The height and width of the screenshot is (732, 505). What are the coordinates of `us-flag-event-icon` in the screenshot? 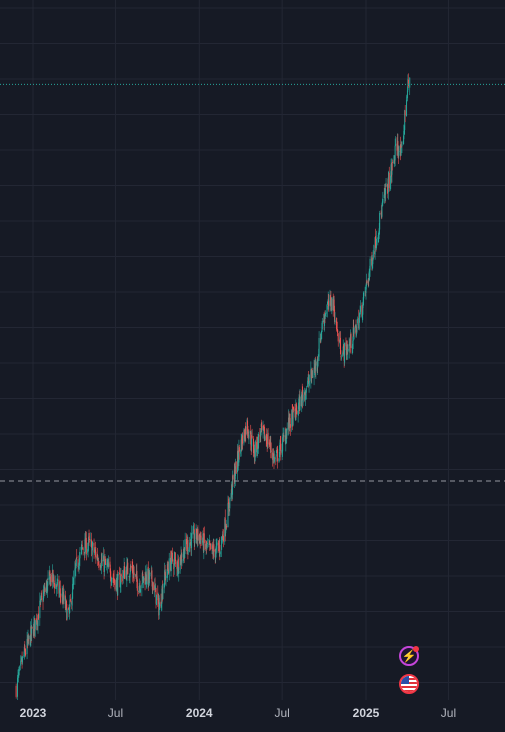 It's located at (409, 684).